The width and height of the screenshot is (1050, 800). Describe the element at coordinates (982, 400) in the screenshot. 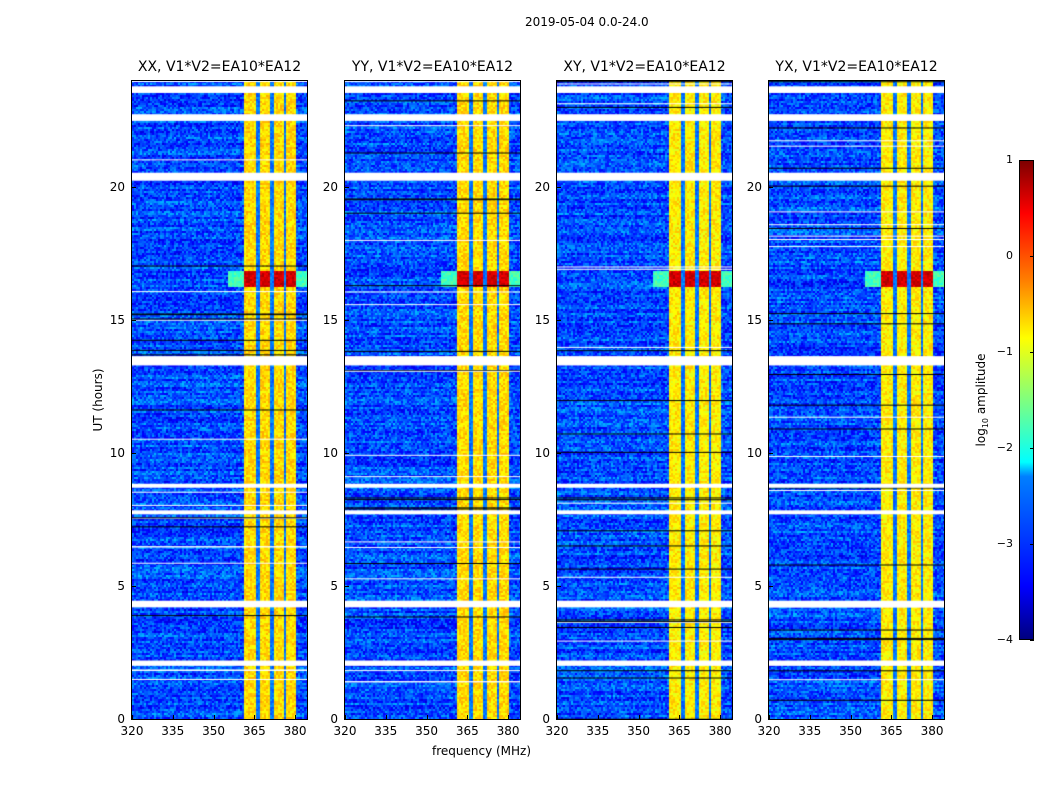

I see `colorbar-label: log10 amplitude` at that location.